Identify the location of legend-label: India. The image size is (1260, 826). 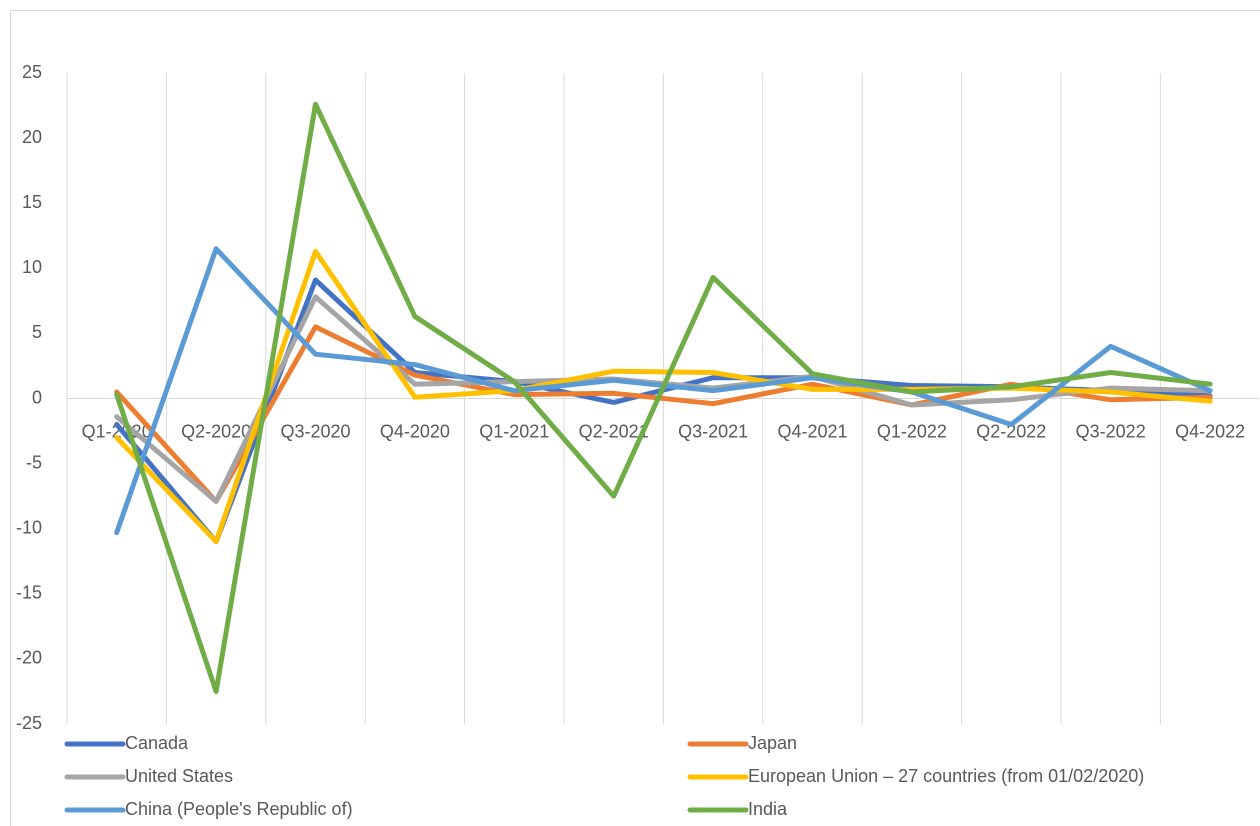
(768, 809).